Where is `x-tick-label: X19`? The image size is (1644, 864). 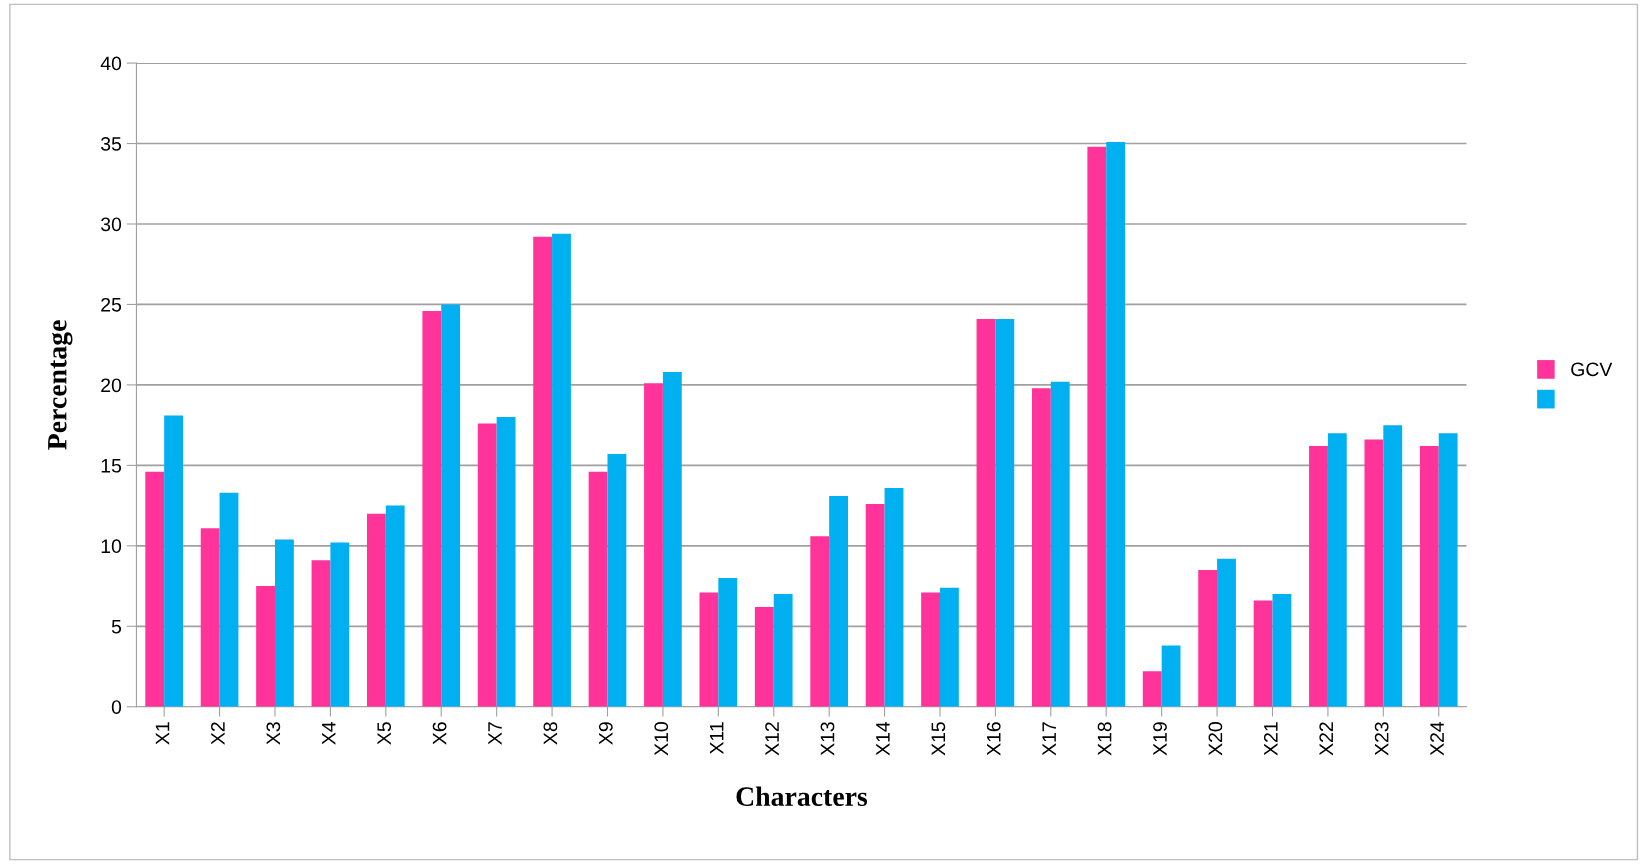
x-tick-label: X19 is located at coordinates (1160, 739).